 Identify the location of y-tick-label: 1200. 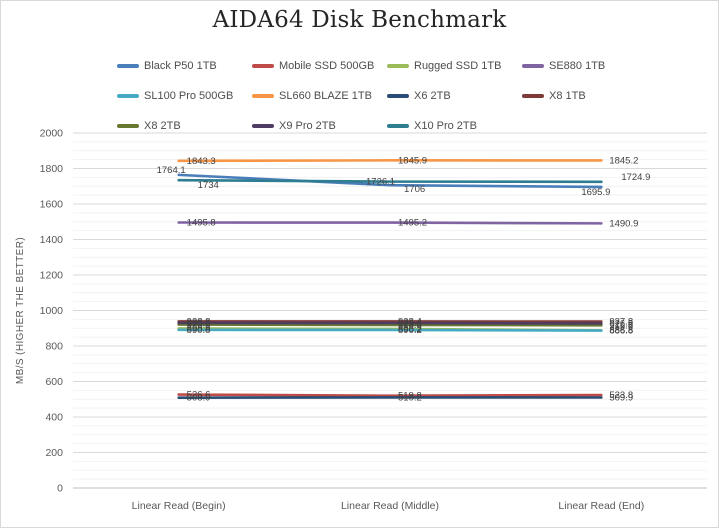
(52, 276).